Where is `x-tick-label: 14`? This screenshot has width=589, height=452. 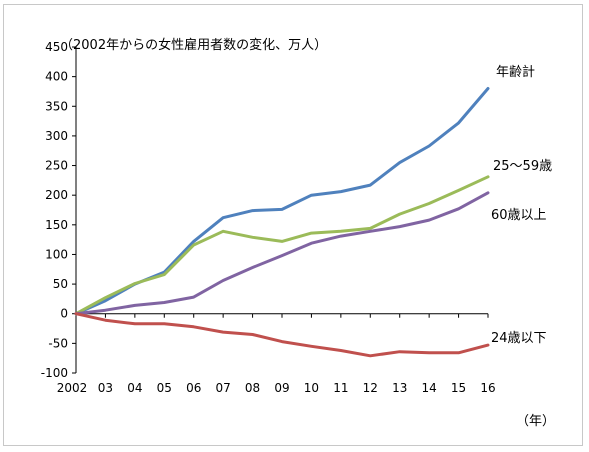 x-tick-label: 14 is located at coordinates (429, 388).